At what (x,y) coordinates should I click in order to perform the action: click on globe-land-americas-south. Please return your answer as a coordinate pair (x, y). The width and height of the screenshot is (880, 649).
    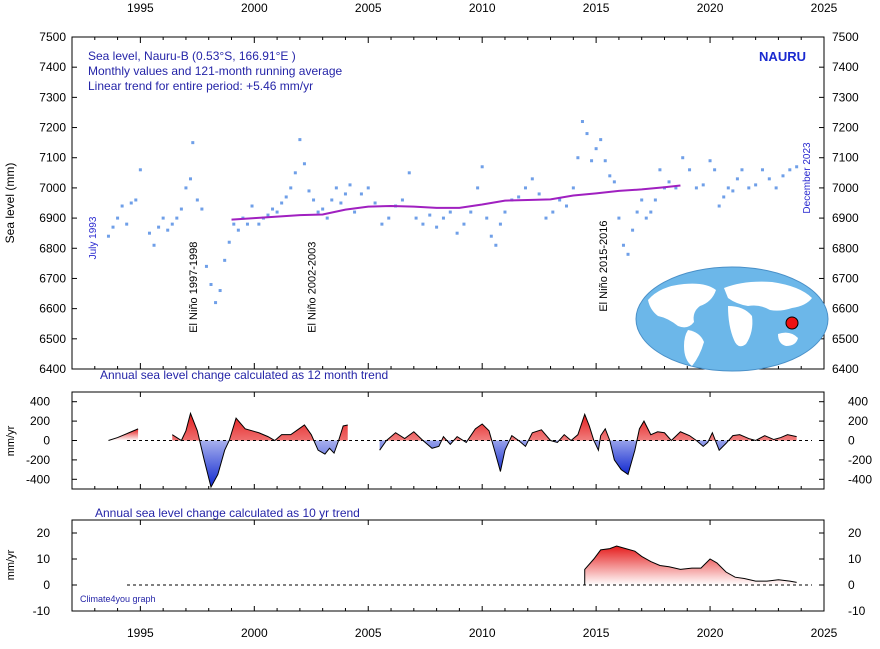
    Looking at the image, I should click on (694, 348).